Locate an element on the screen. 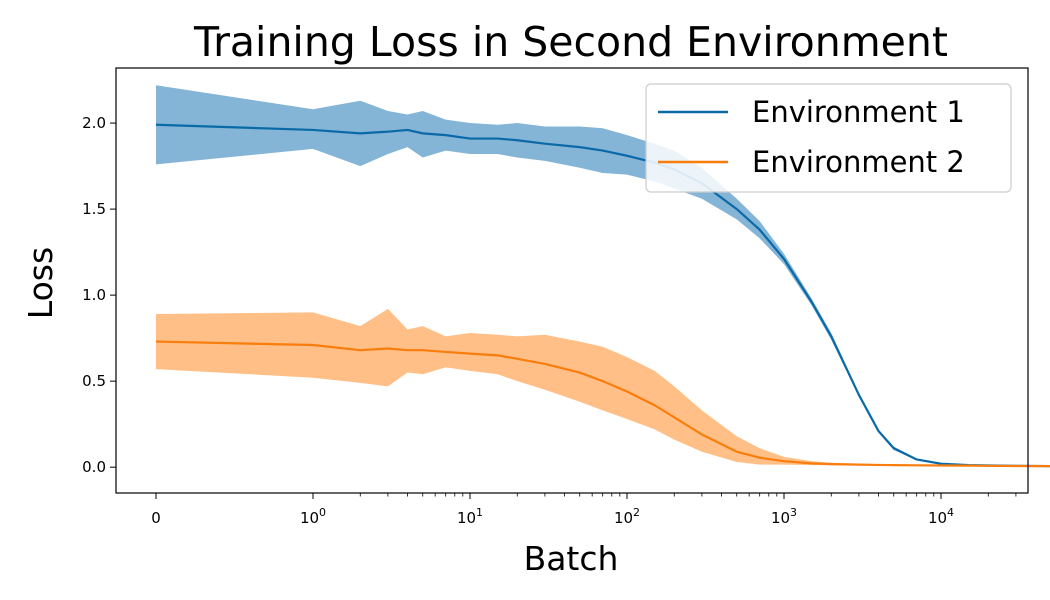 This screenshot has width=1050, height=600. legend: Environment 1 Environment 2 is located at coordinates (828, 138).